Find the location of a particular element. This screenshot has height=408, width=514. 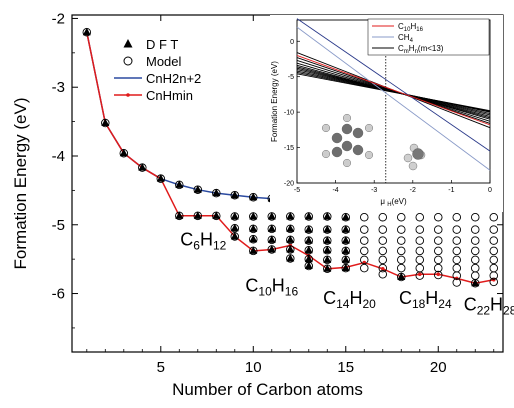

legend-marker-dft is located at coordinates (128, 43).